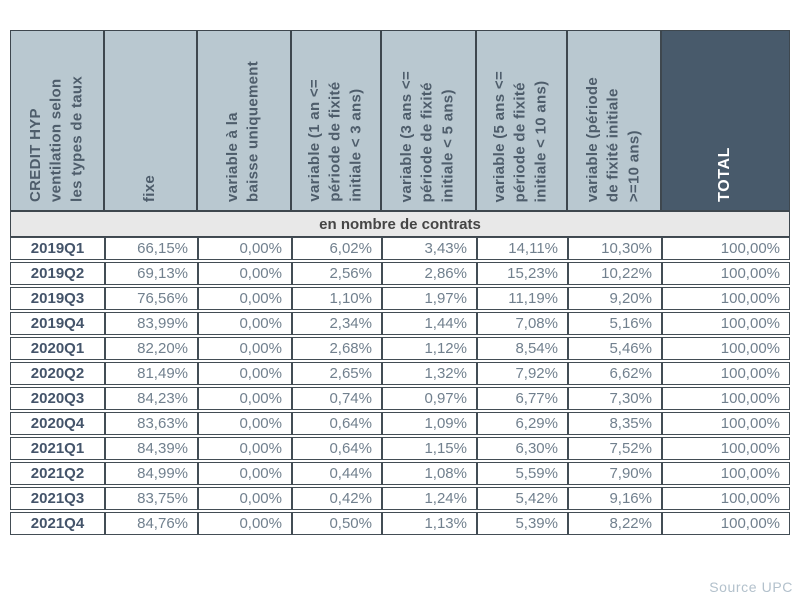  Describe the element at coordinates (57, 273) in the screenshot. I see `row-label: 2019Q2` at that location.